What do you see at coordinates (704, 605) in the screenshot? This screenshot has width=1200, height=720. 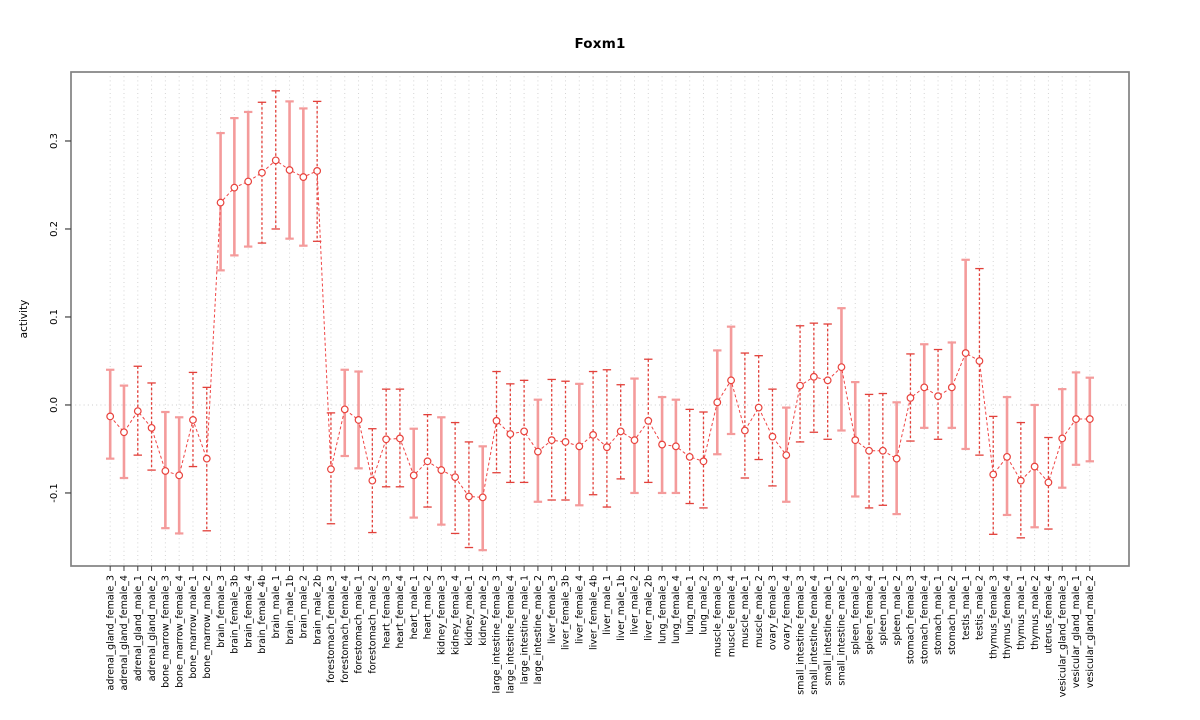 I see `x-tick-label: lung_male_2` at bounding box center [704, 605].